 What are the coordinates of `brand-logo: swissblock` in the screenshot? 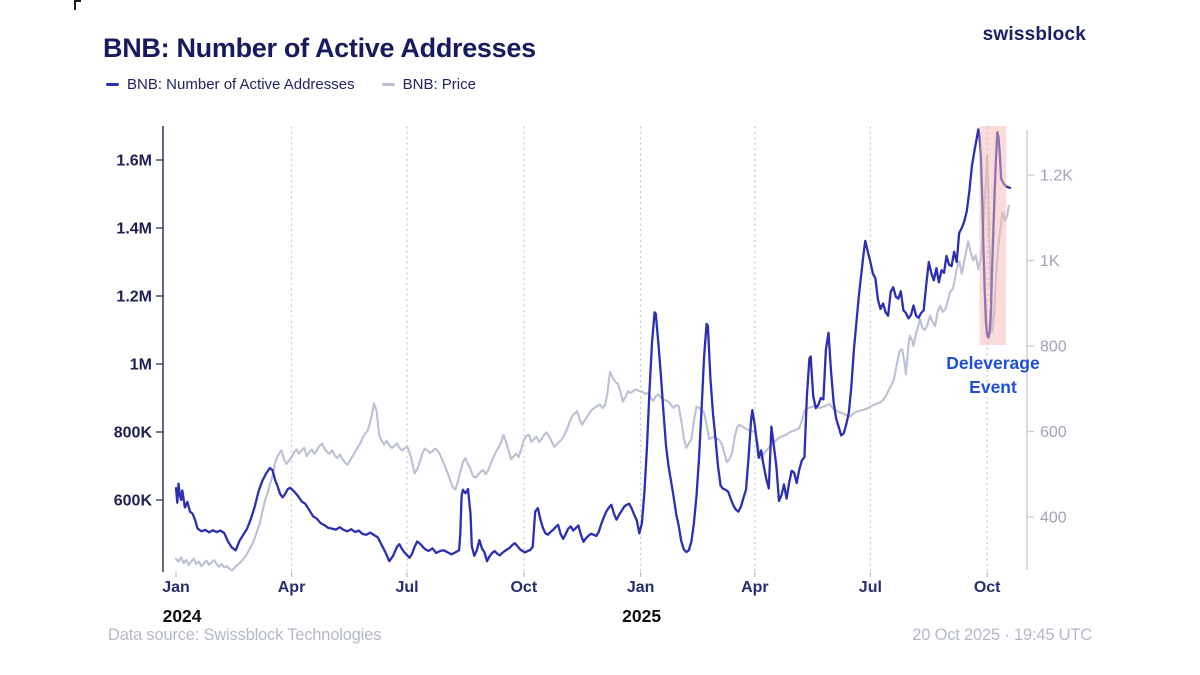 It's located at (1034, 34).